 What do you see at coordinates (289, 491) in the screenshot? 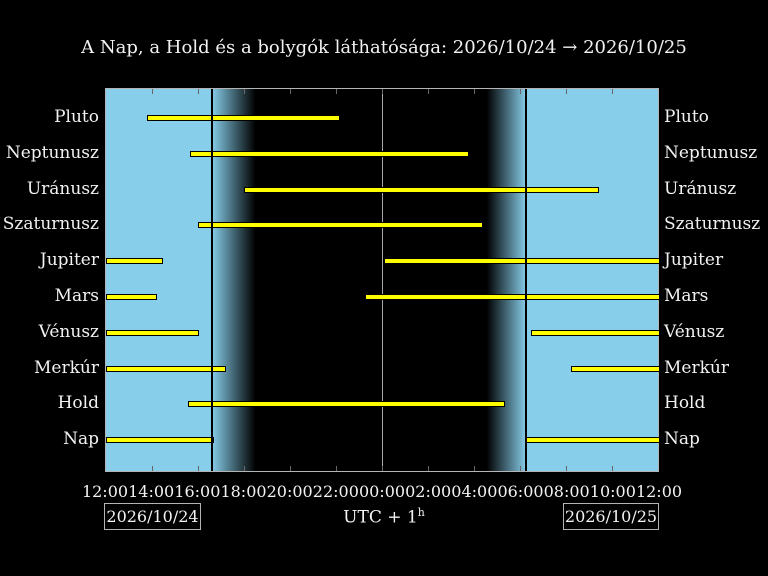
I see `axis-tick-label: 20:00` at bounding box center [289, 491].